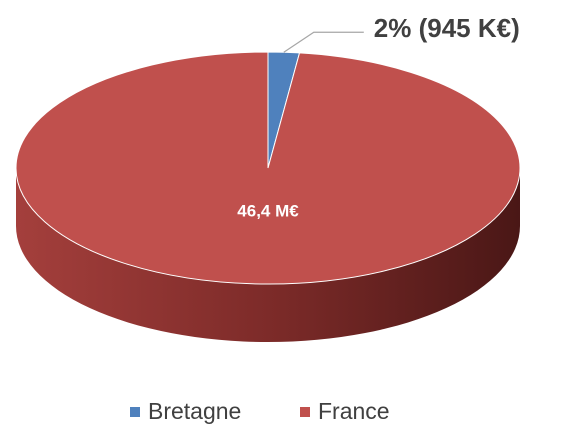 The image size is (568, 434). Describe the element at coordinates (447, 28) in the screenshot. I see `data-label: 2% (945 K€)` at that location.